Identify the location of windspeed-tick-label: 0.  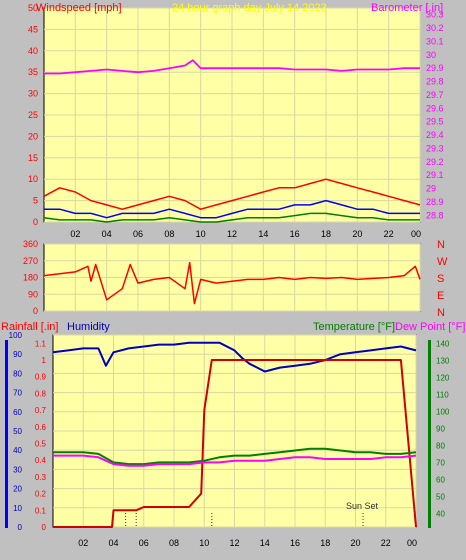
(35, 222).